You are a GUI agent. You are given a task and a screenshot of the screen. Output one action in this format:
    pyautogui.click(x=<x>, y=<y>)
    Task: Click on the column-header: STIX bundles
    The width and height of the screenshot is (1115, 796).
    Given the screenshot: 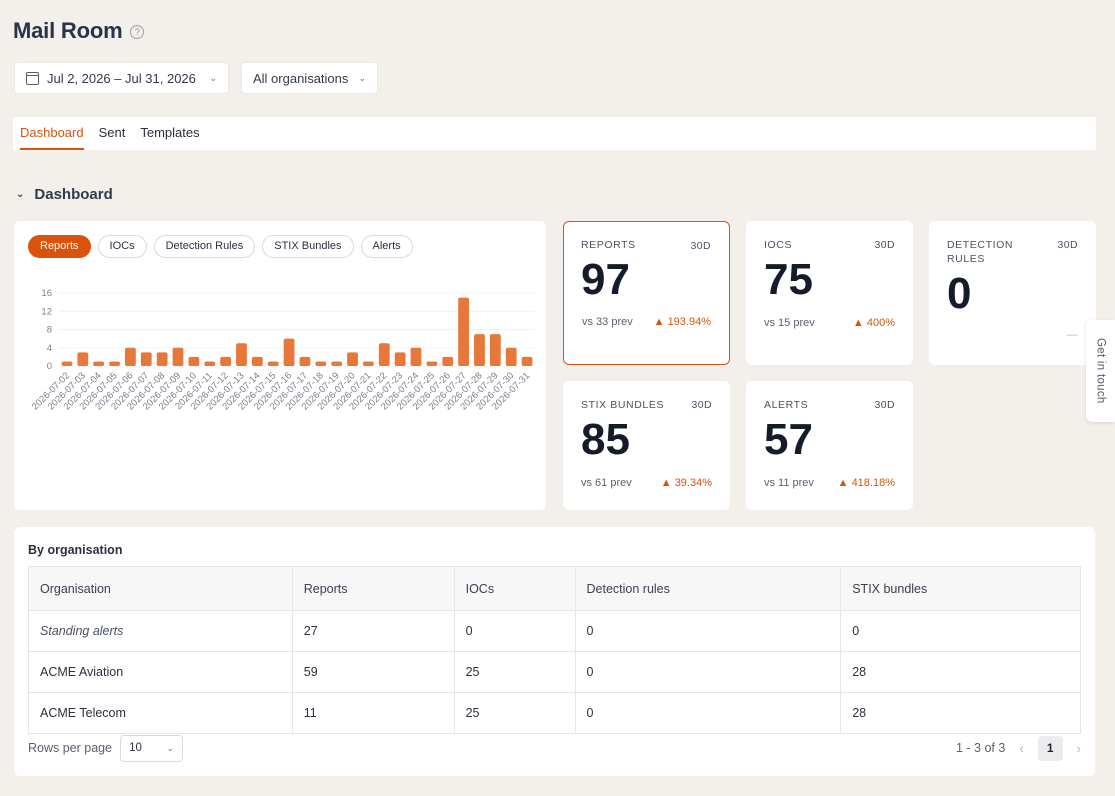 What is the action you would take?
    pyautogui.click(x=960, y=588)
    